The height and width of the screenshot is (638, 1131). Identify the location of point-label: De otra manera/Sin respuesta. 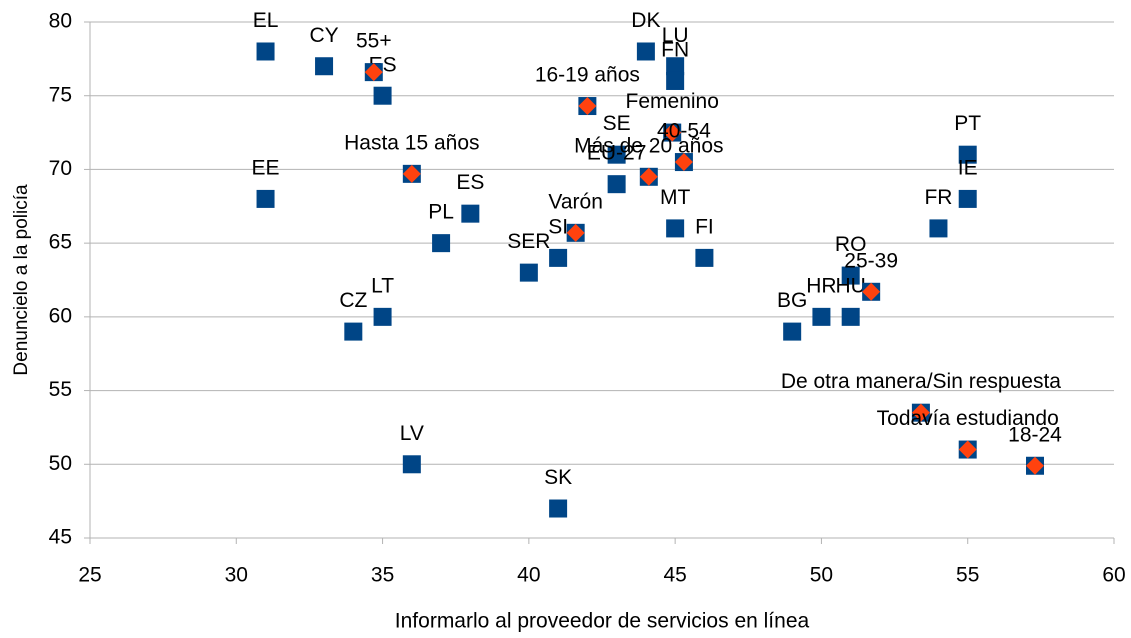
(921, 381).